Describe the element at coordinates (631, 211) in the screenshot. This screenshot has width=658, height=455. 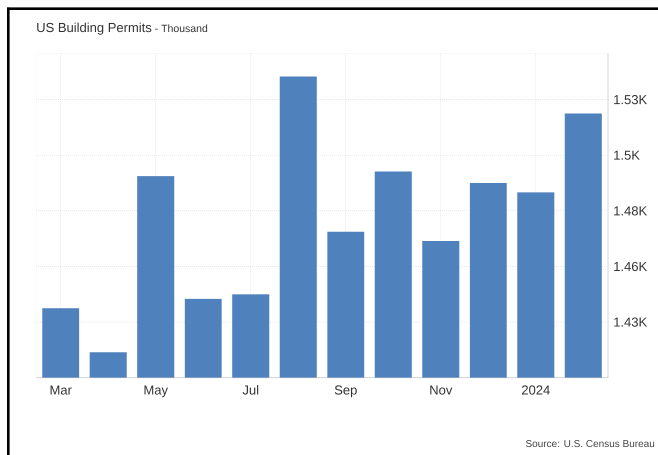
I see `y-tick-label: 1.48K` at that location.